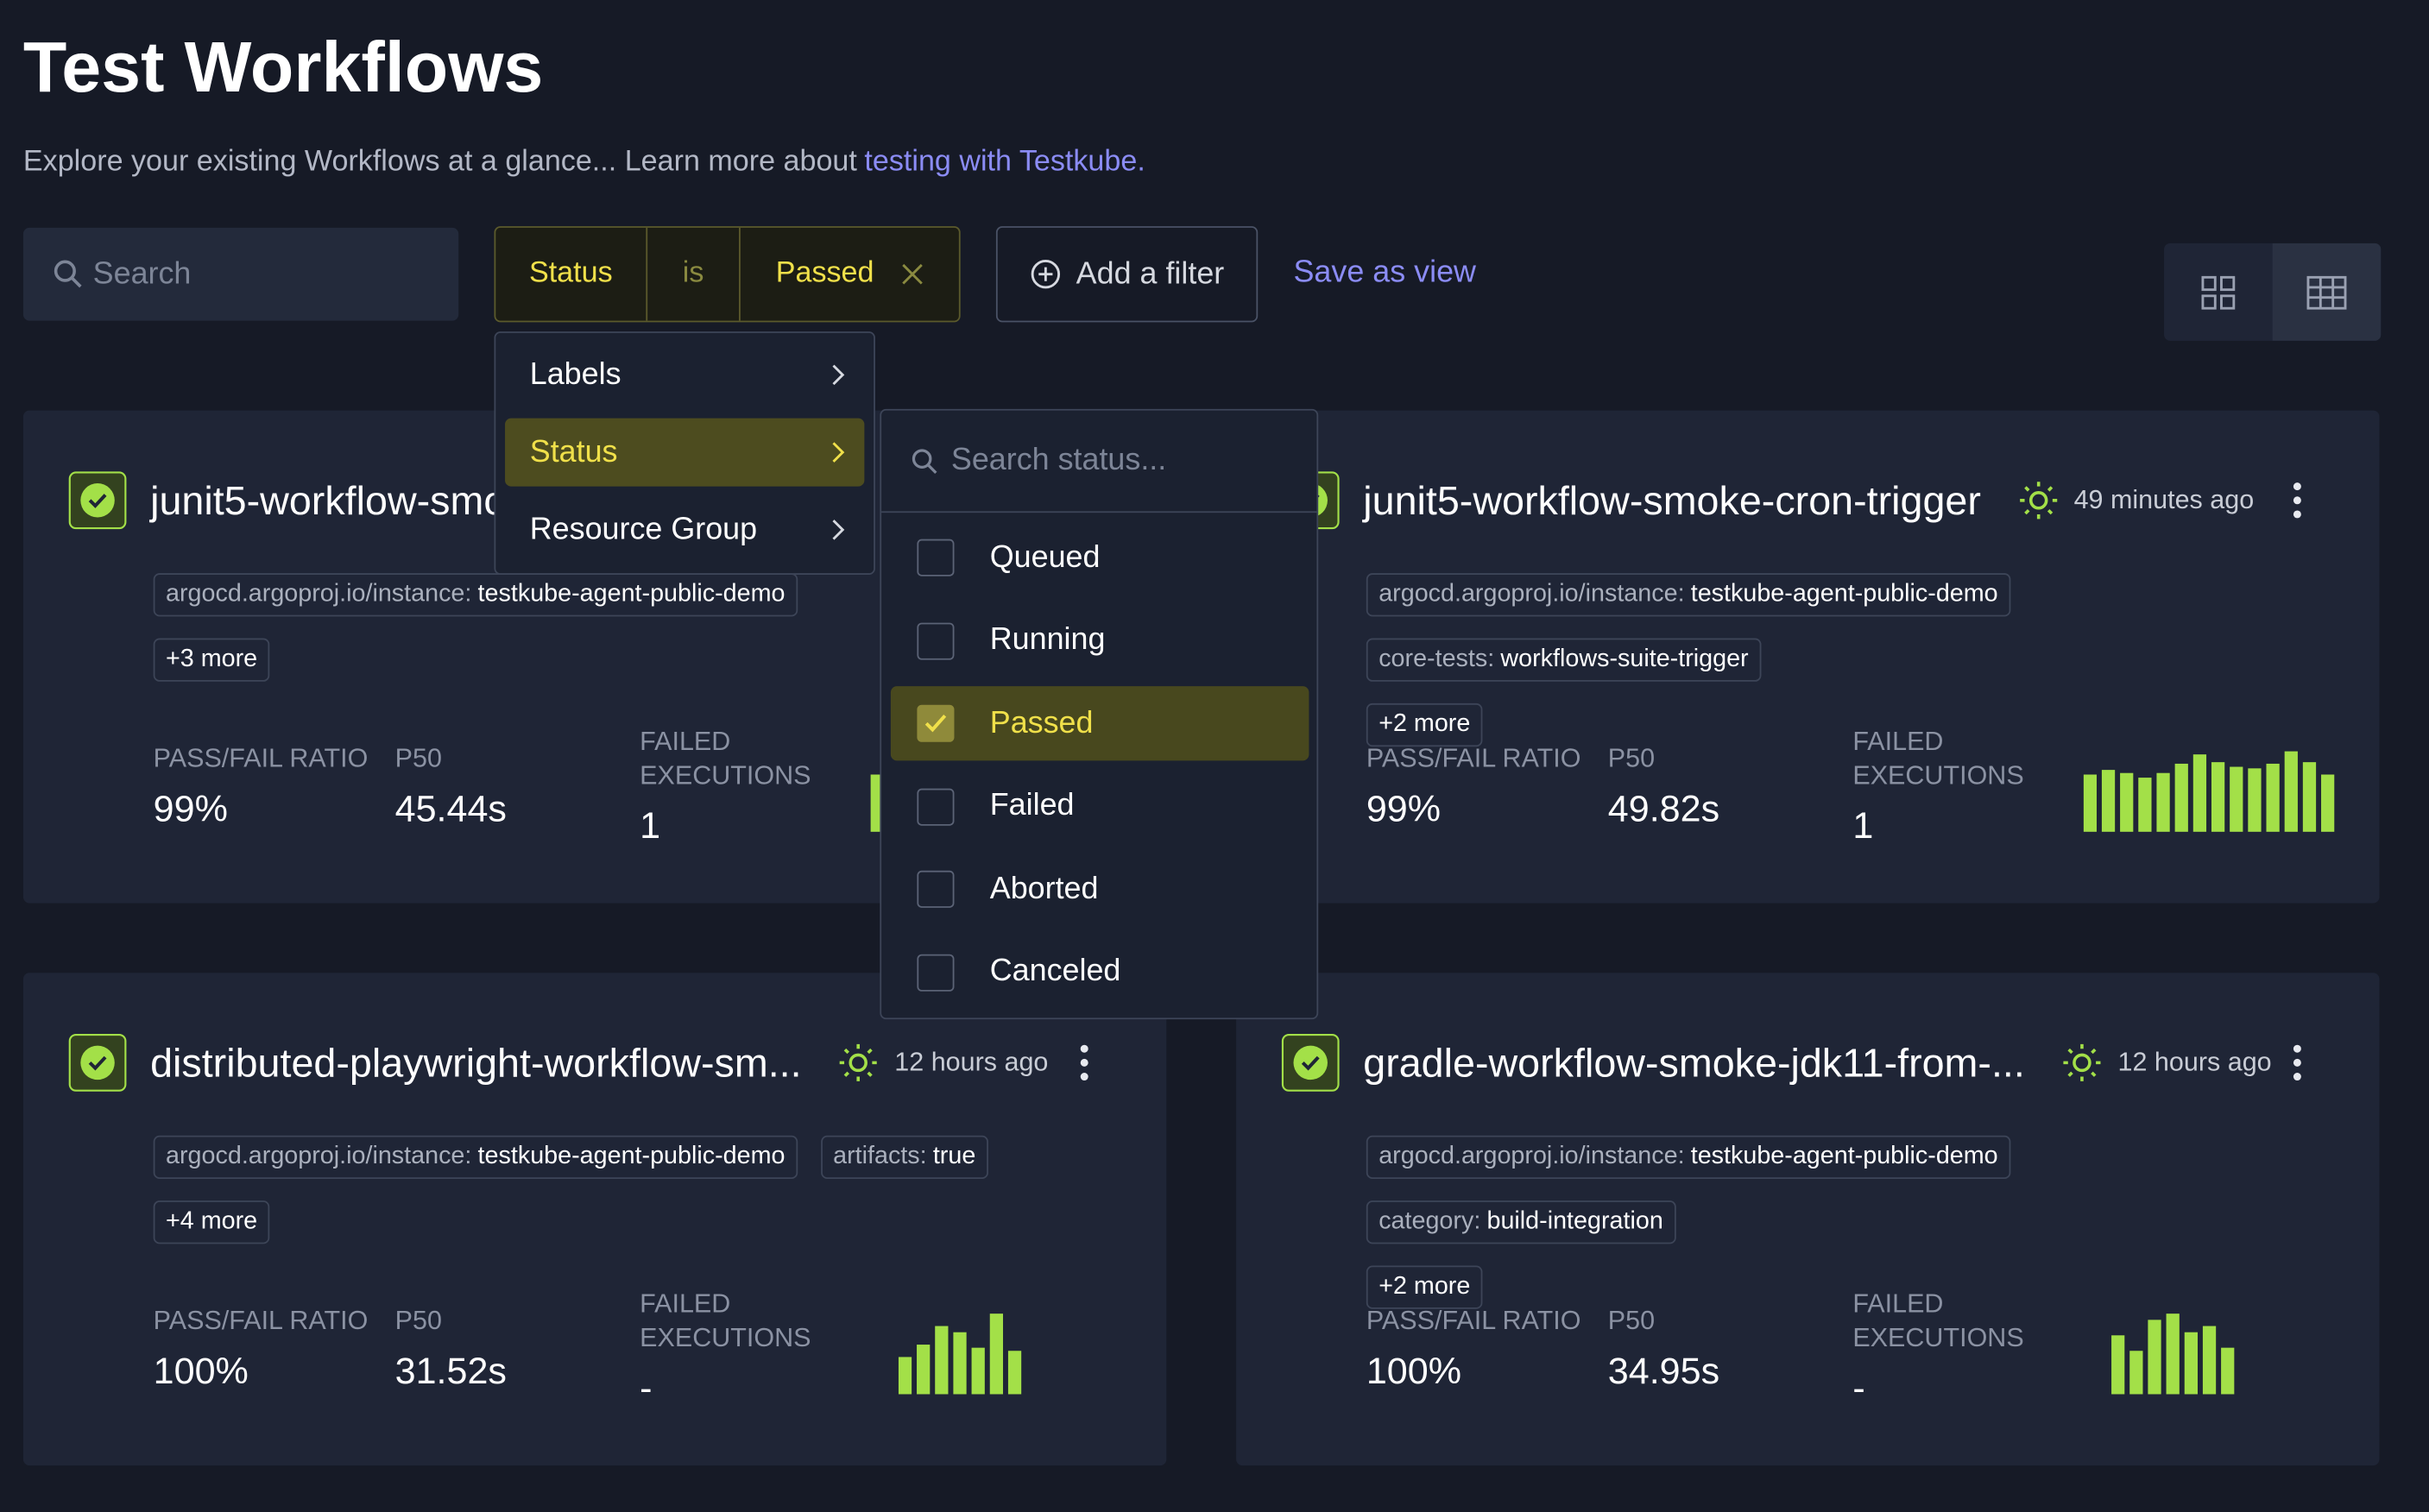 Image resolution: width=2429 pixels, height=1512 pixels. I want to click on search-placeholder: Search, so click(142, 273).